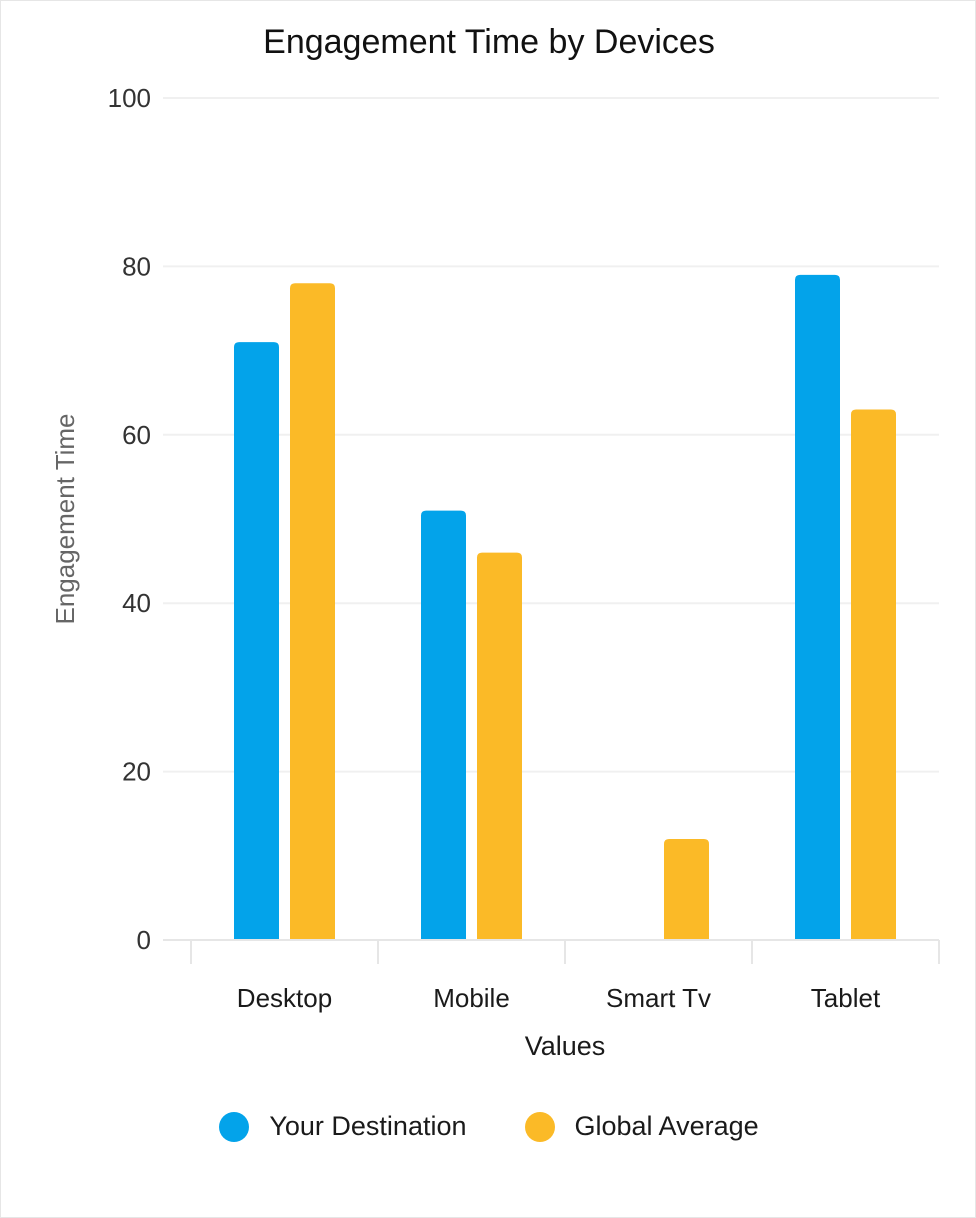 This screenshot has height=1218, width=976. I want to click on x-category-label: Mobile, so click(471, 998).